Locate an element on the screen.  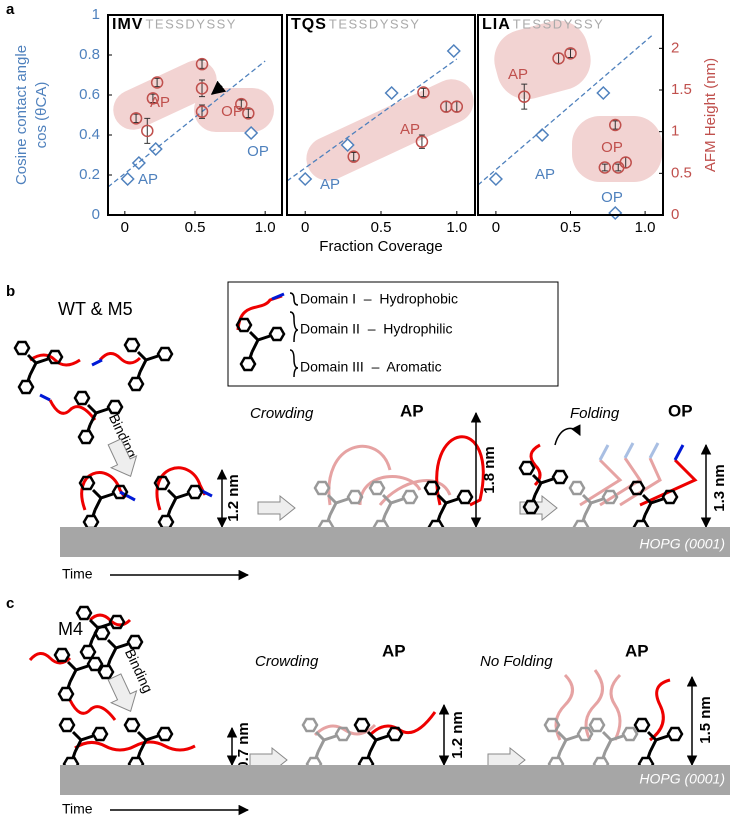
step-label: Folding is located at coordinates (595, 413).